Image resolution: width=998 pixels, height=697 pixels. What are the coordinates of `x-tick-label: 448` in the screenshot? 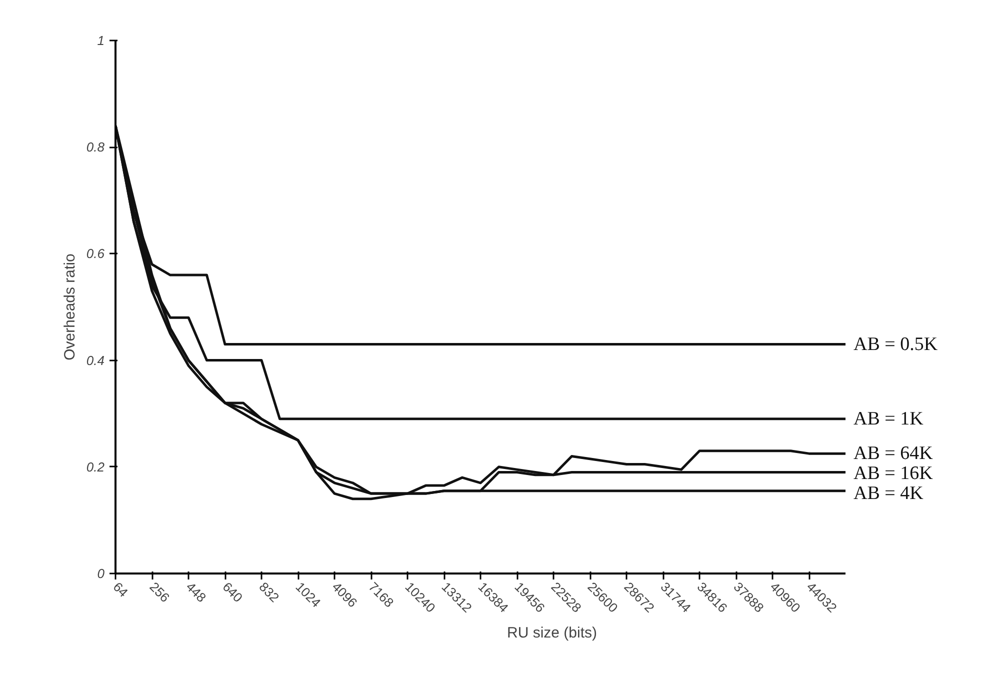 It's located at (196, 592).